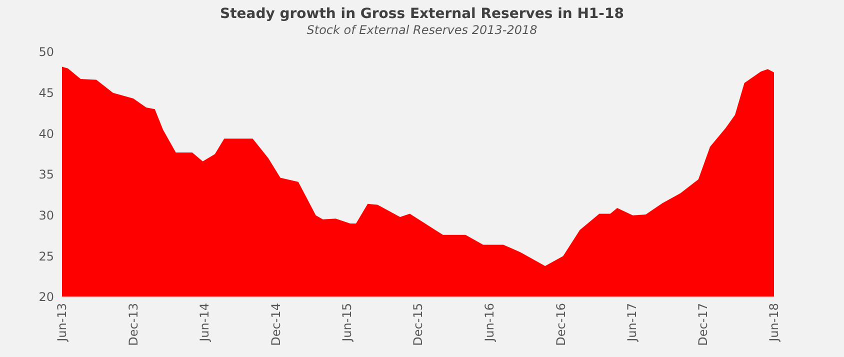 This screenshot has height=357, width=844. I want to click on y-tick-label: 40, so click(46, 133).